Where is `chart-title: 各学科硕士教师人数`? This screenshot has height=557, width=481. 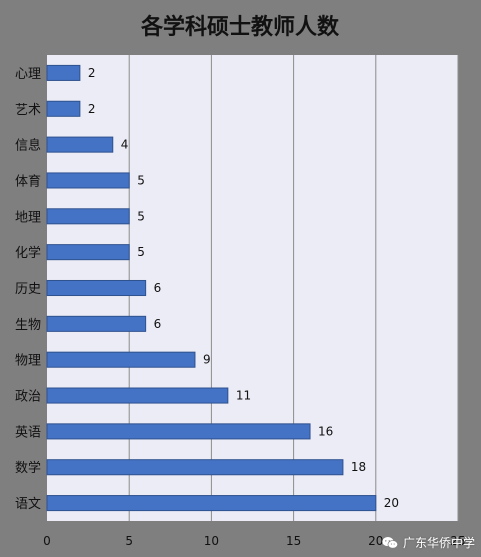
chart-title: 各学科硕士教师人数 is located at coordinates (240, 27).